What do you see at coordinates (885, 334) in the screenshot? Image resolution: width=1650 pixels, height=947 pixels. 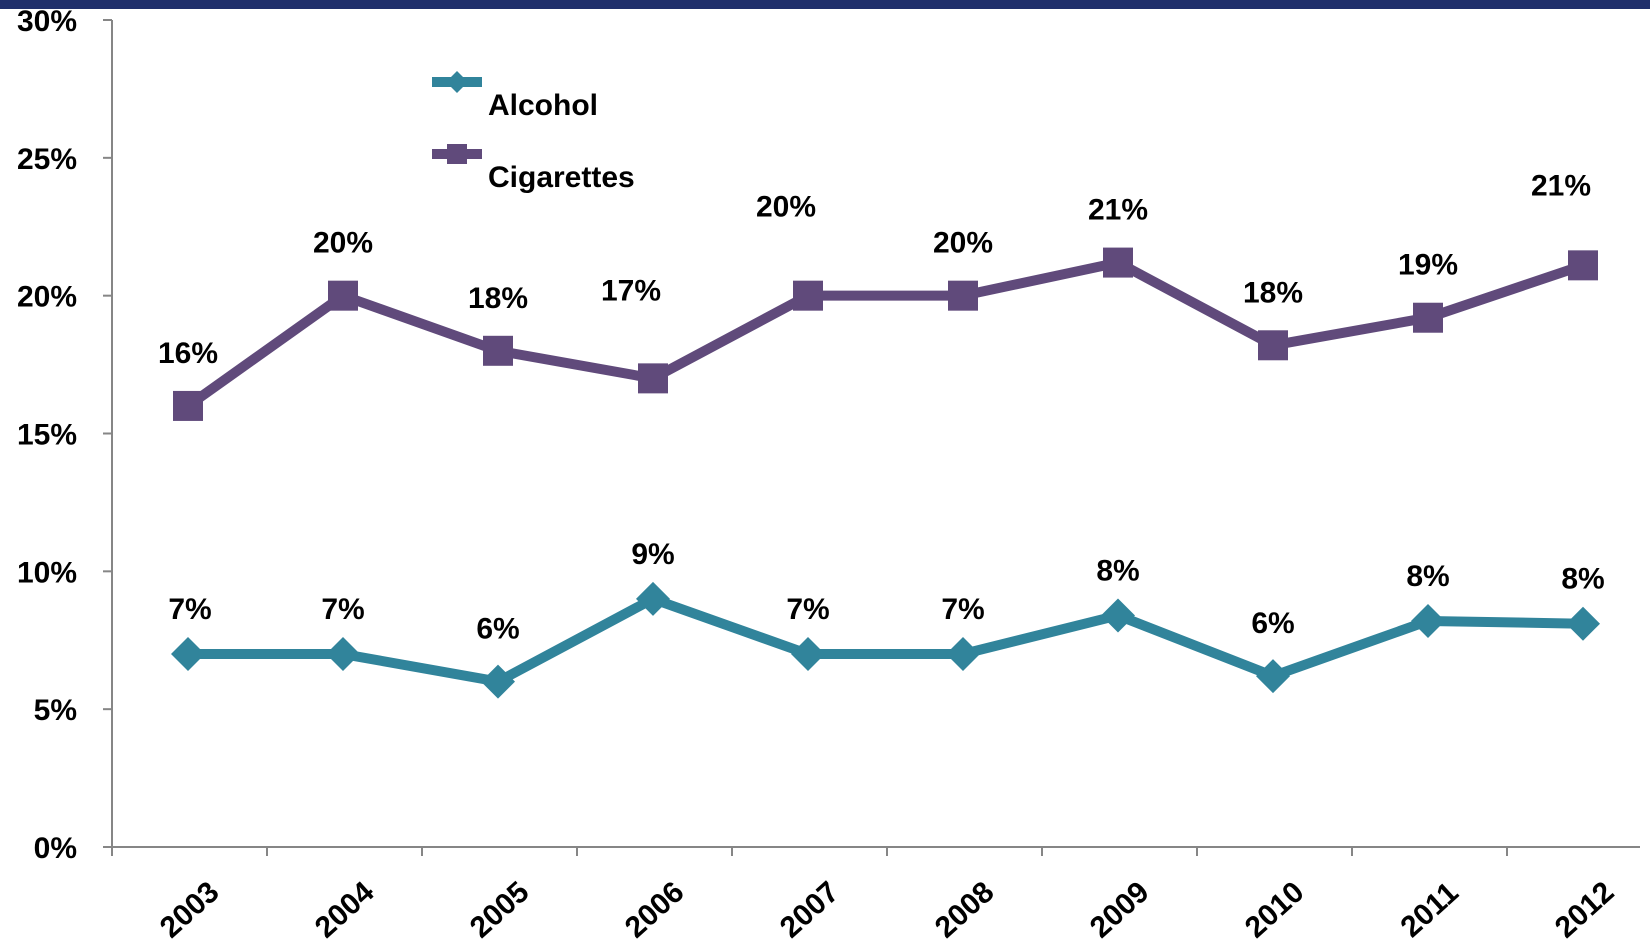 I see `series-line-cigarettes` at bounding box center [885, 334].